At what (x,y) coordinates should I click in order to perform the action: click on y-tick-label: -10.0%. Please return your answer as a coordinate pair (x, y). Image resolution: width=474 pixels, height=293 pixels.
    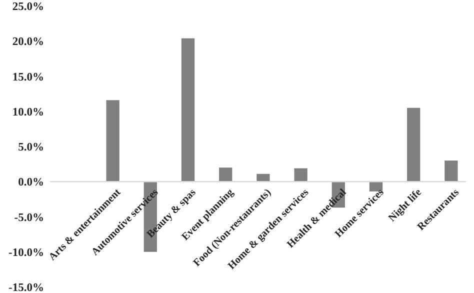
    Looking at the image, I should click on (26, 252).